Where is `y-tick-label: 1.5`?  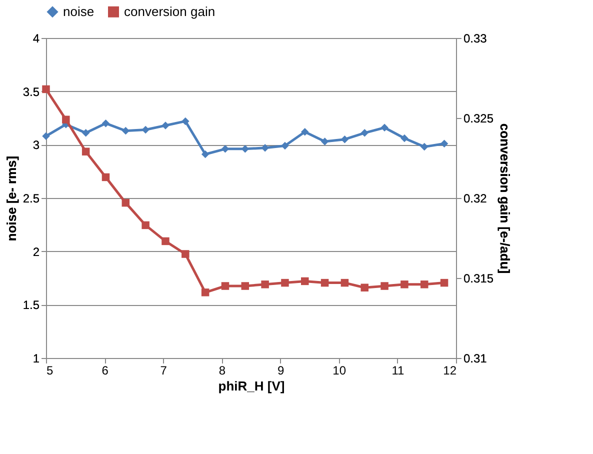 y-tick-label: 1.5 is located at coordinates (31, 305).